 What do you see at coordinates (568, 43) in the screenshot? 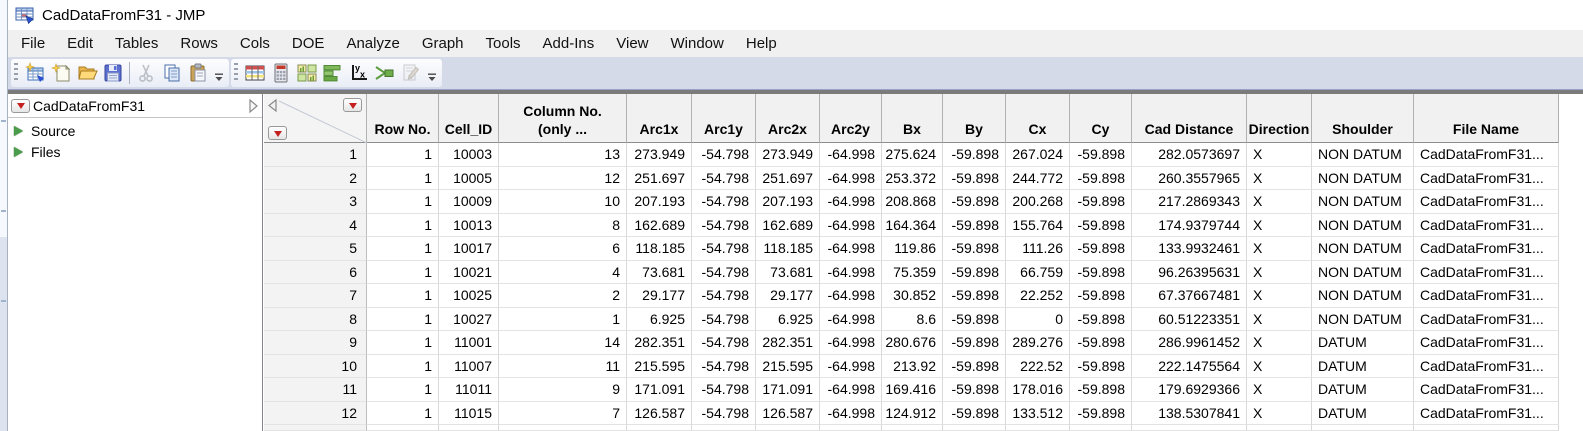
I see `menu-item-add-ins: Add-Ins` at bounding box center [568, 43].